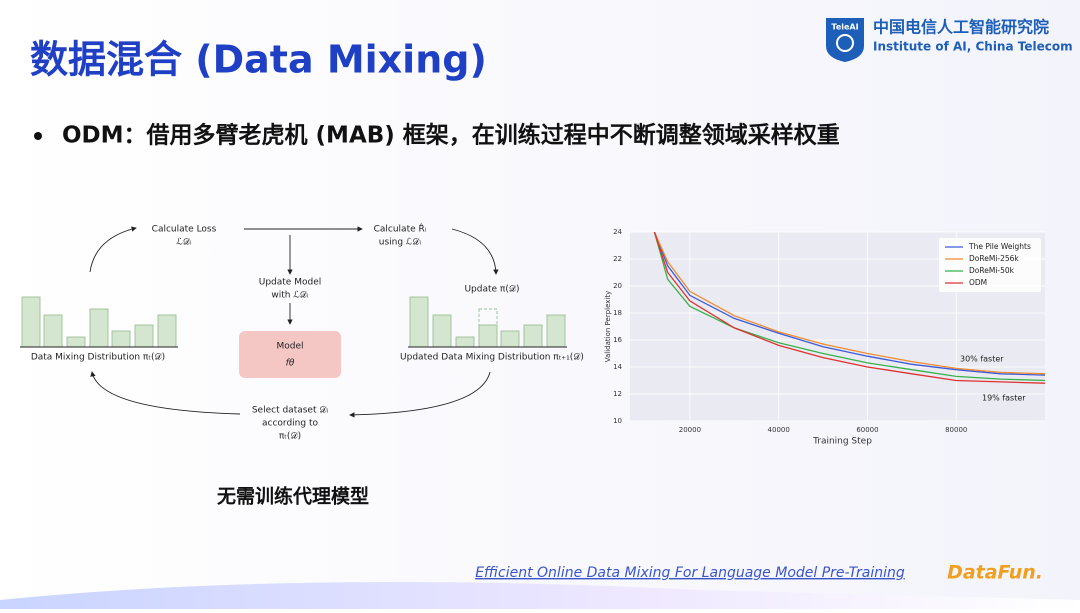 Image resolution: width=1080 pixels, height=613 pixels. What do you see at coordinates (98, 358) in the screenshot?
I see `node-label: Data Mixing Distribution πₜ(𝒟)` at bounding box center [98, 358].